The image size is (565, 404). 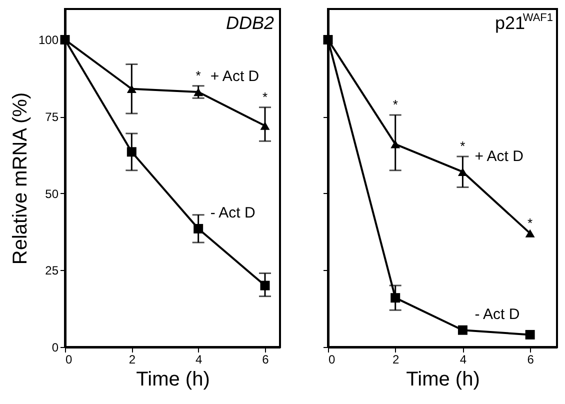 I want to click on y-tick-label: 50, so click(x=52, y=193).